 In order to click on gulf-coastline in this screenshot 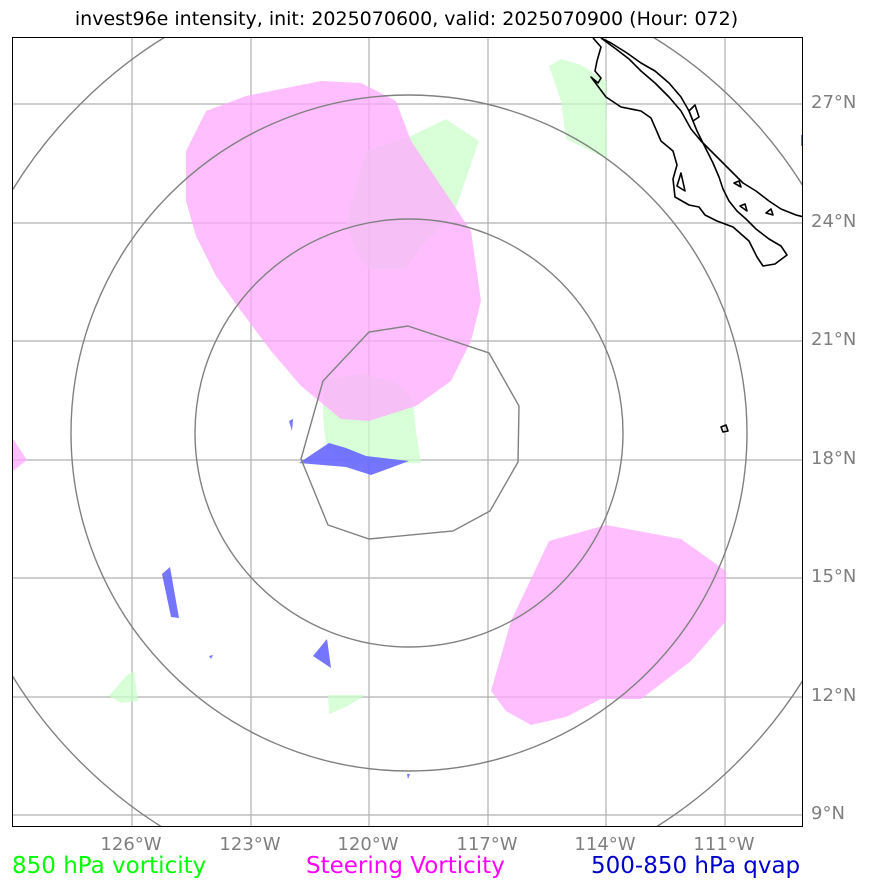, I will do `click(701, 128)`.